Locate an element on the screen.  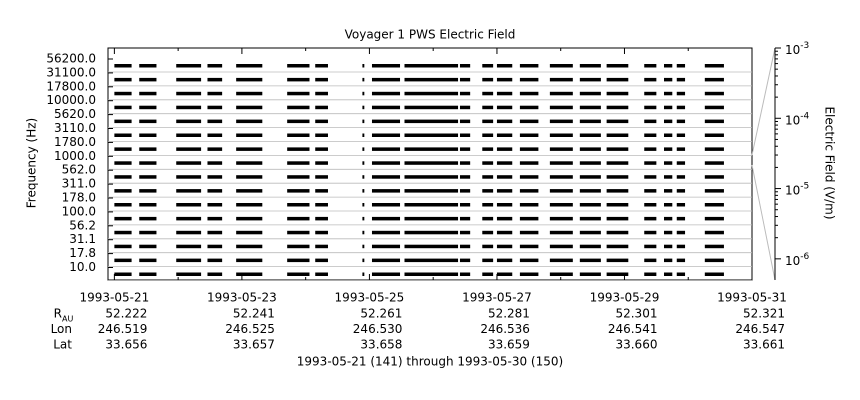
chart-title: Voyager 1 PWS Electric Field is located at coordinates (430, 35).